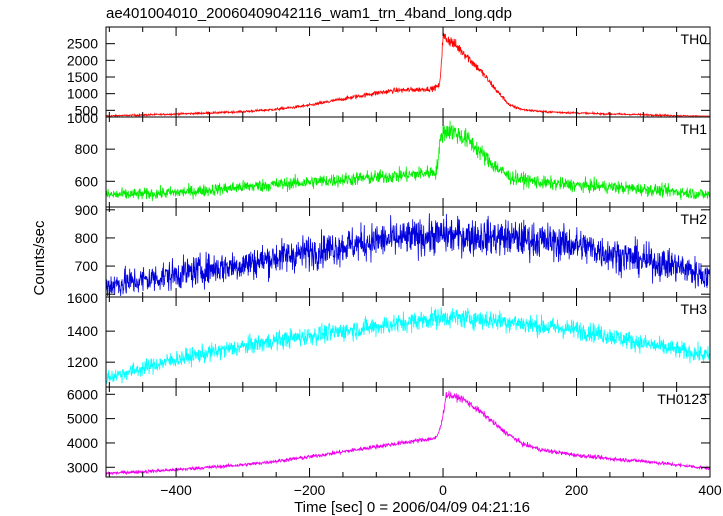 Image resolution: width=723 pixels, height=516 pixels. Describe the element at coordinates (82, 77) in the screenshot. I see `y-tick-label: 1500` at that location.